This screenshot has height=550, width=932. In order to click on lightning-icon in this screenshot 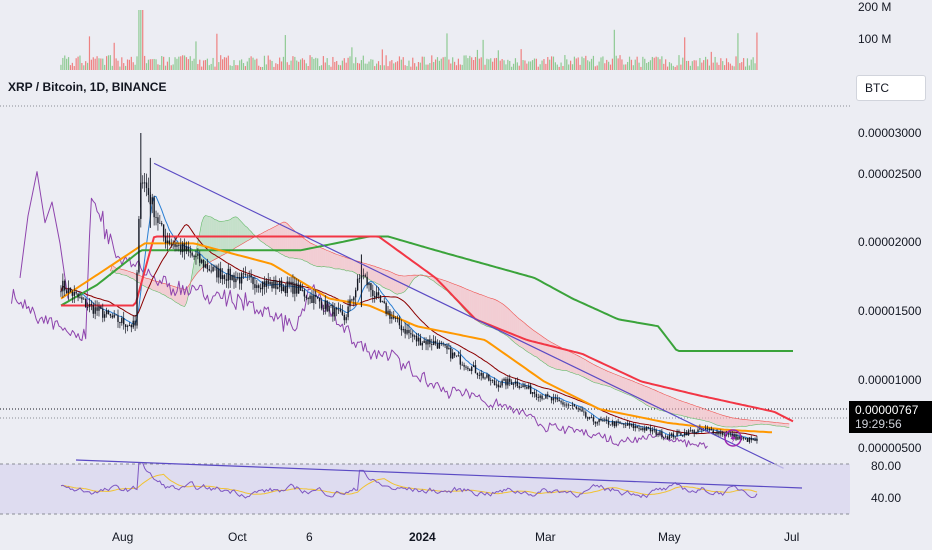, I will do `click(733, 438)`.